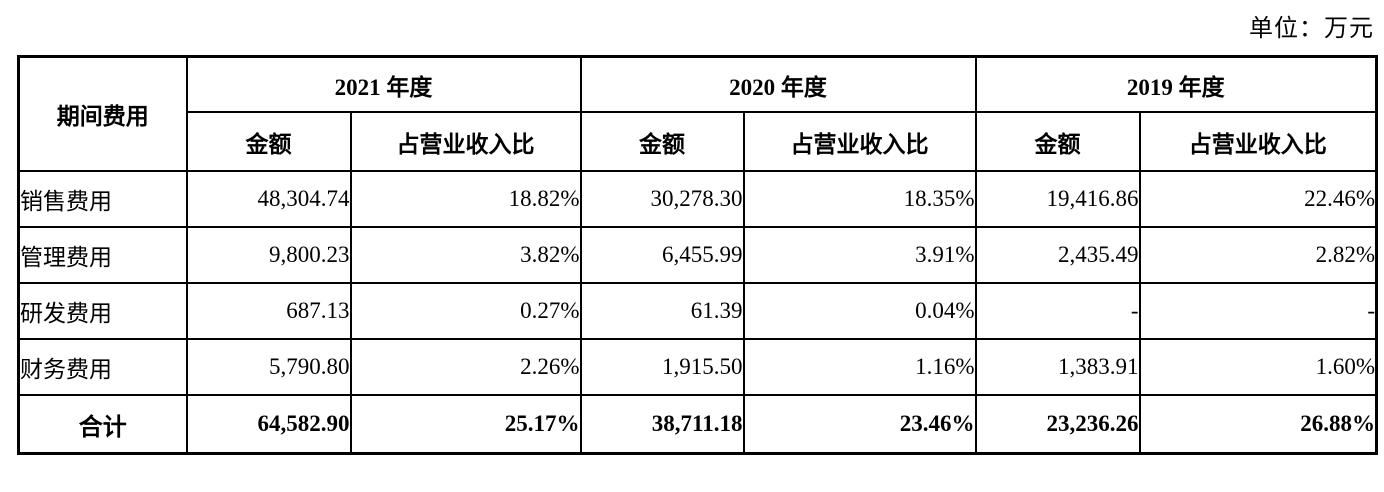 The image size is (1384, 492). I want to click on row-label: 销售费用, so click(102, 199).